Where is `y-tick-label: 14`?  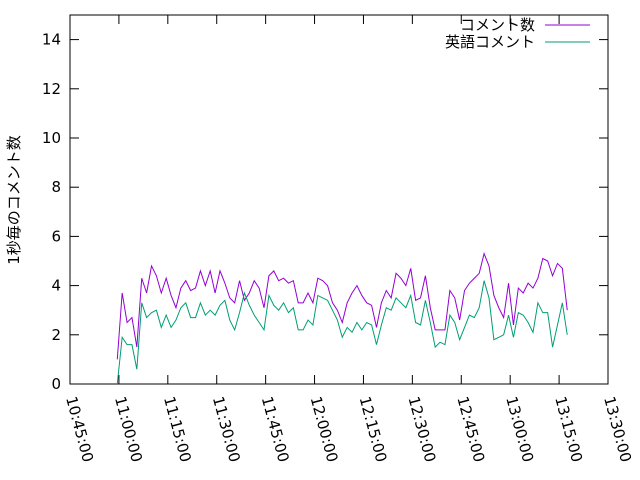
y-tick-label: 14 is located at coordinates (51, 40).